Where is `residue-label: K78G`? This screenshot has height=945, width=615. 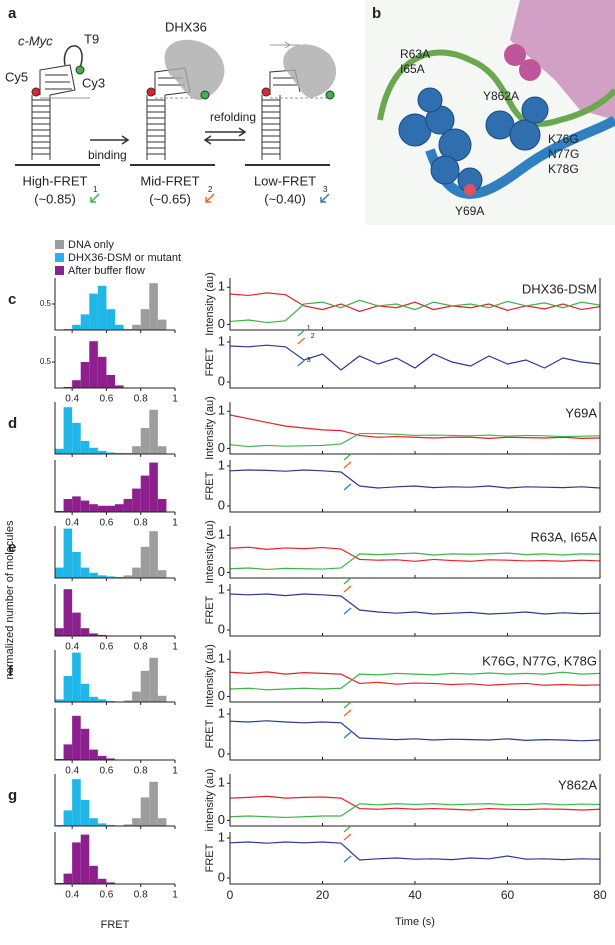
residue-label: K78G is located at coordinates (563, 169).